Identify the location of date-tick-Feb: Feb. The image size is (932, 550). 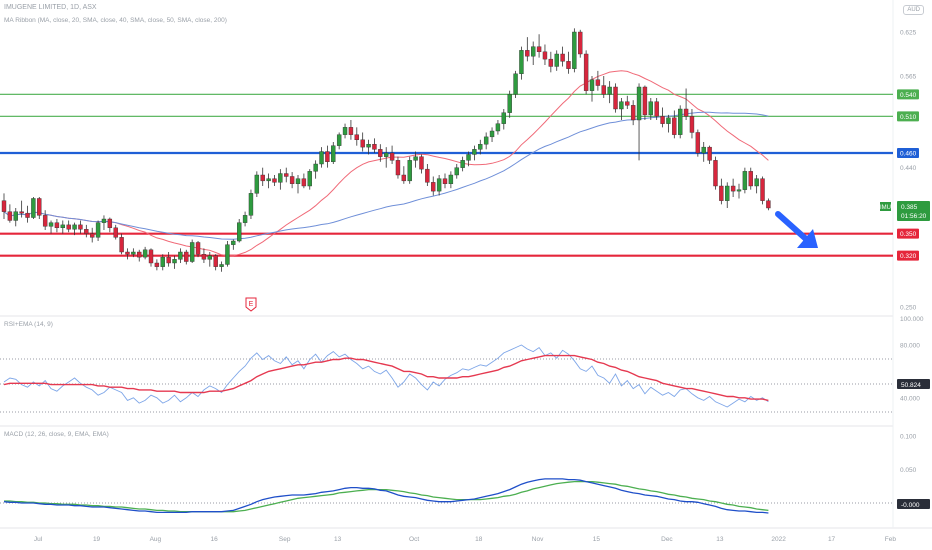
(891, 539).